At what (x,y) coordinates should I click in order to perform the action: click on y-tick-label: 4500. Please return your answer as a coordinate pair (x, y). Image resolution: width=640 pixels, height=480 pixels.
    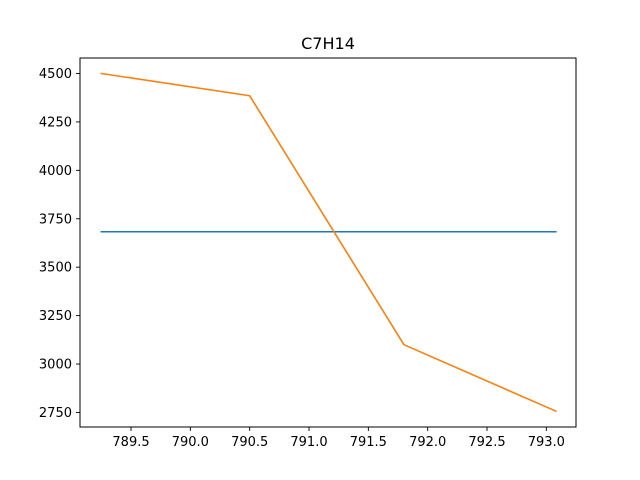
    Looking at the image, I should click on (55, 74).